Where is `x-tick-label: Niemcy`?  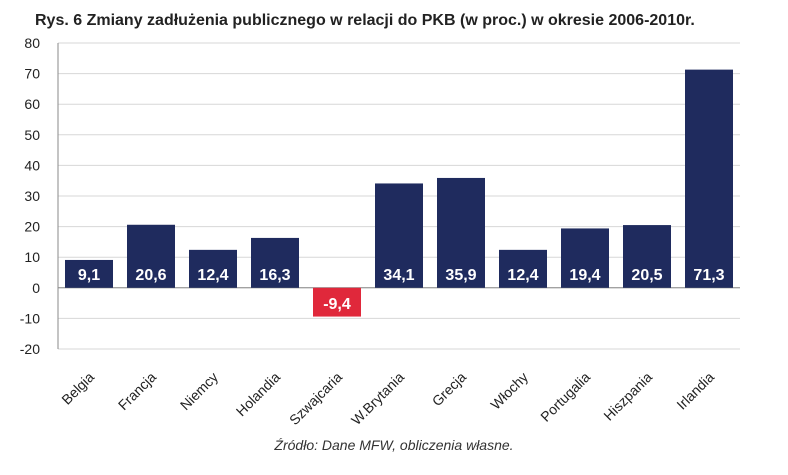
x-tick-label: Niemcy is located at coordinates (199, 391).